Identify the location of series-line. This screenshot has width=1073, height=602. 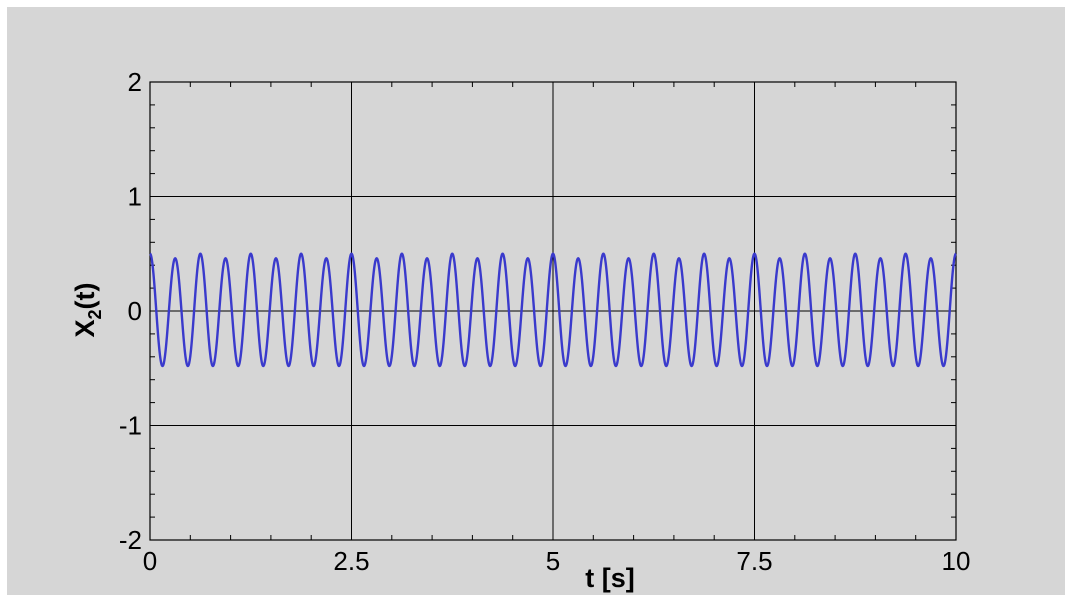
(553, 310).